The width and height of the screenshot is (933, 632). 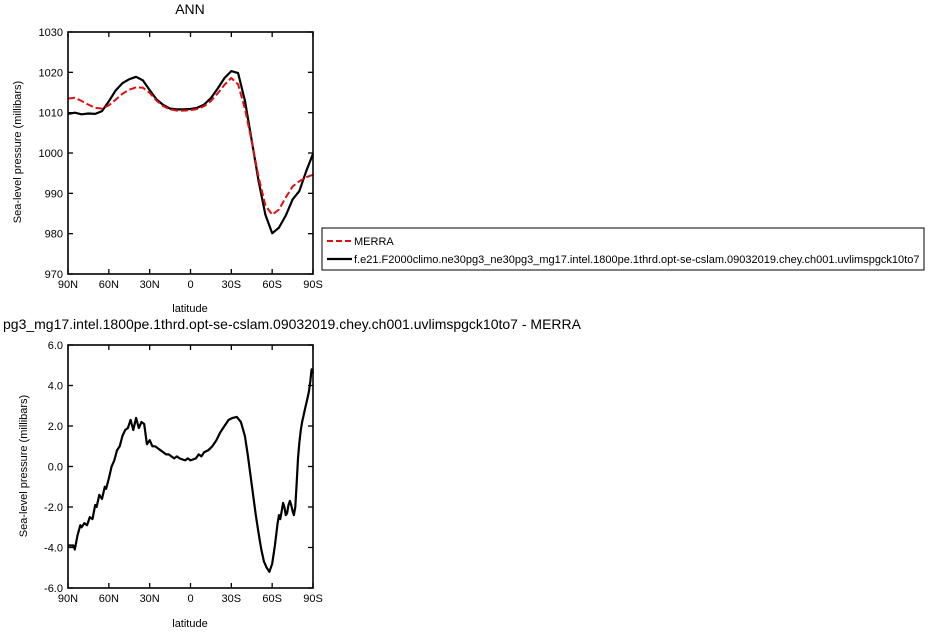 What do you see at coordinates (55, 468) in the screenshot?
I see `bottom-y-tick-label: 0.0` at bounding box center [55, 468].